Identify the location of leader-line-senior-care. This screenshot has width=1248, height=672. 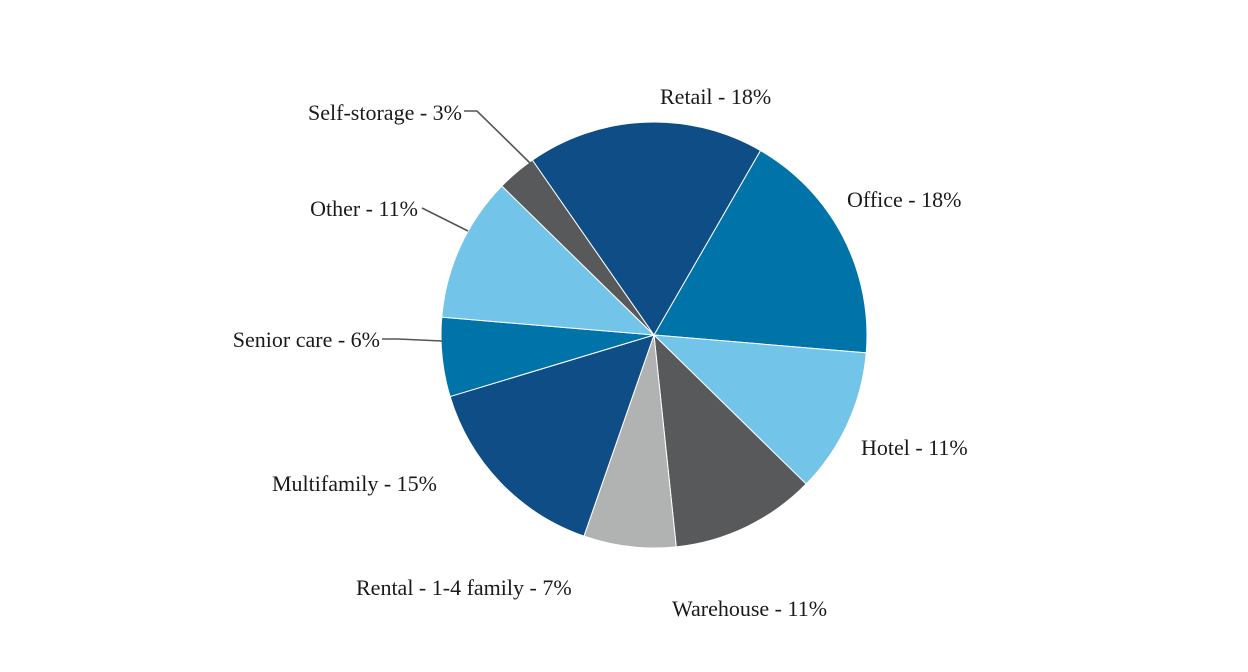
(412, 340).